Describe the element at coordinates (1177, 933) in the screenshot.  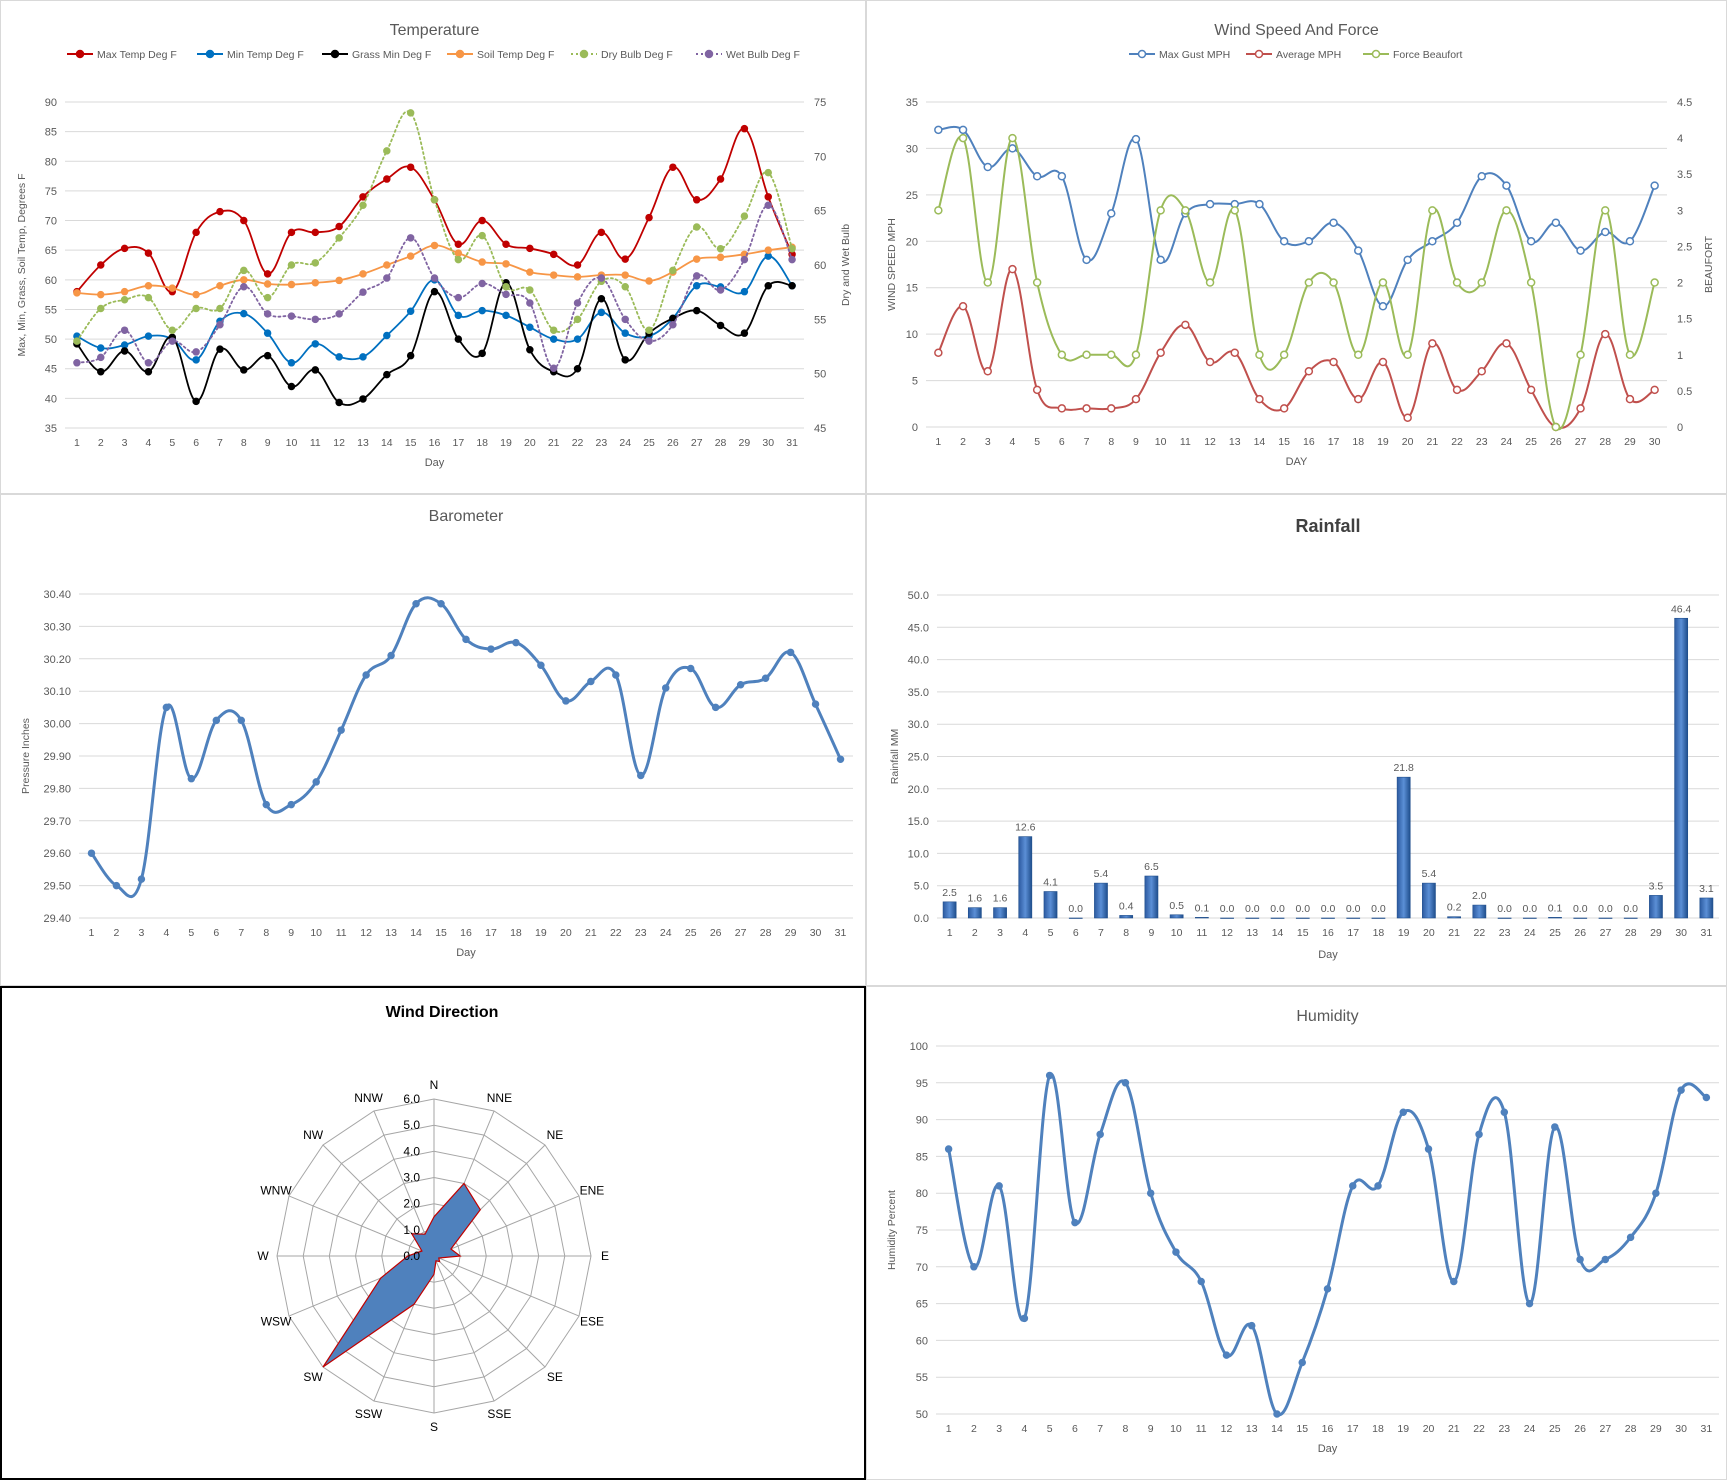
I see `x-tick-label: 10` at that location.